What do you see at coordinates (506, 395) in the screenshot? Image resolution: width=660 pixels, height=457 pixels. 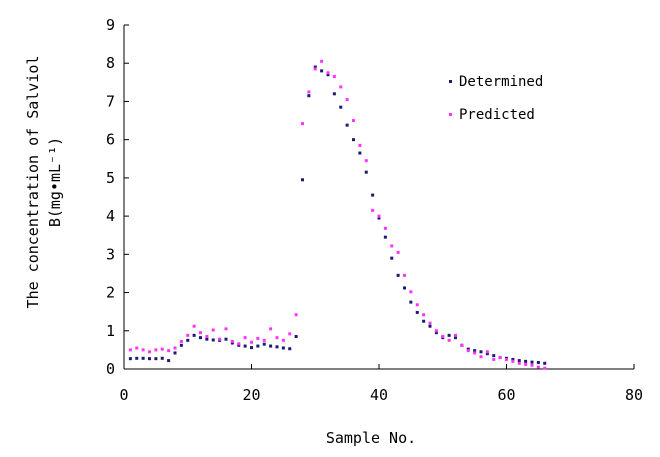 I see `x-tick-label: 60` at bounding box center [506, 395].